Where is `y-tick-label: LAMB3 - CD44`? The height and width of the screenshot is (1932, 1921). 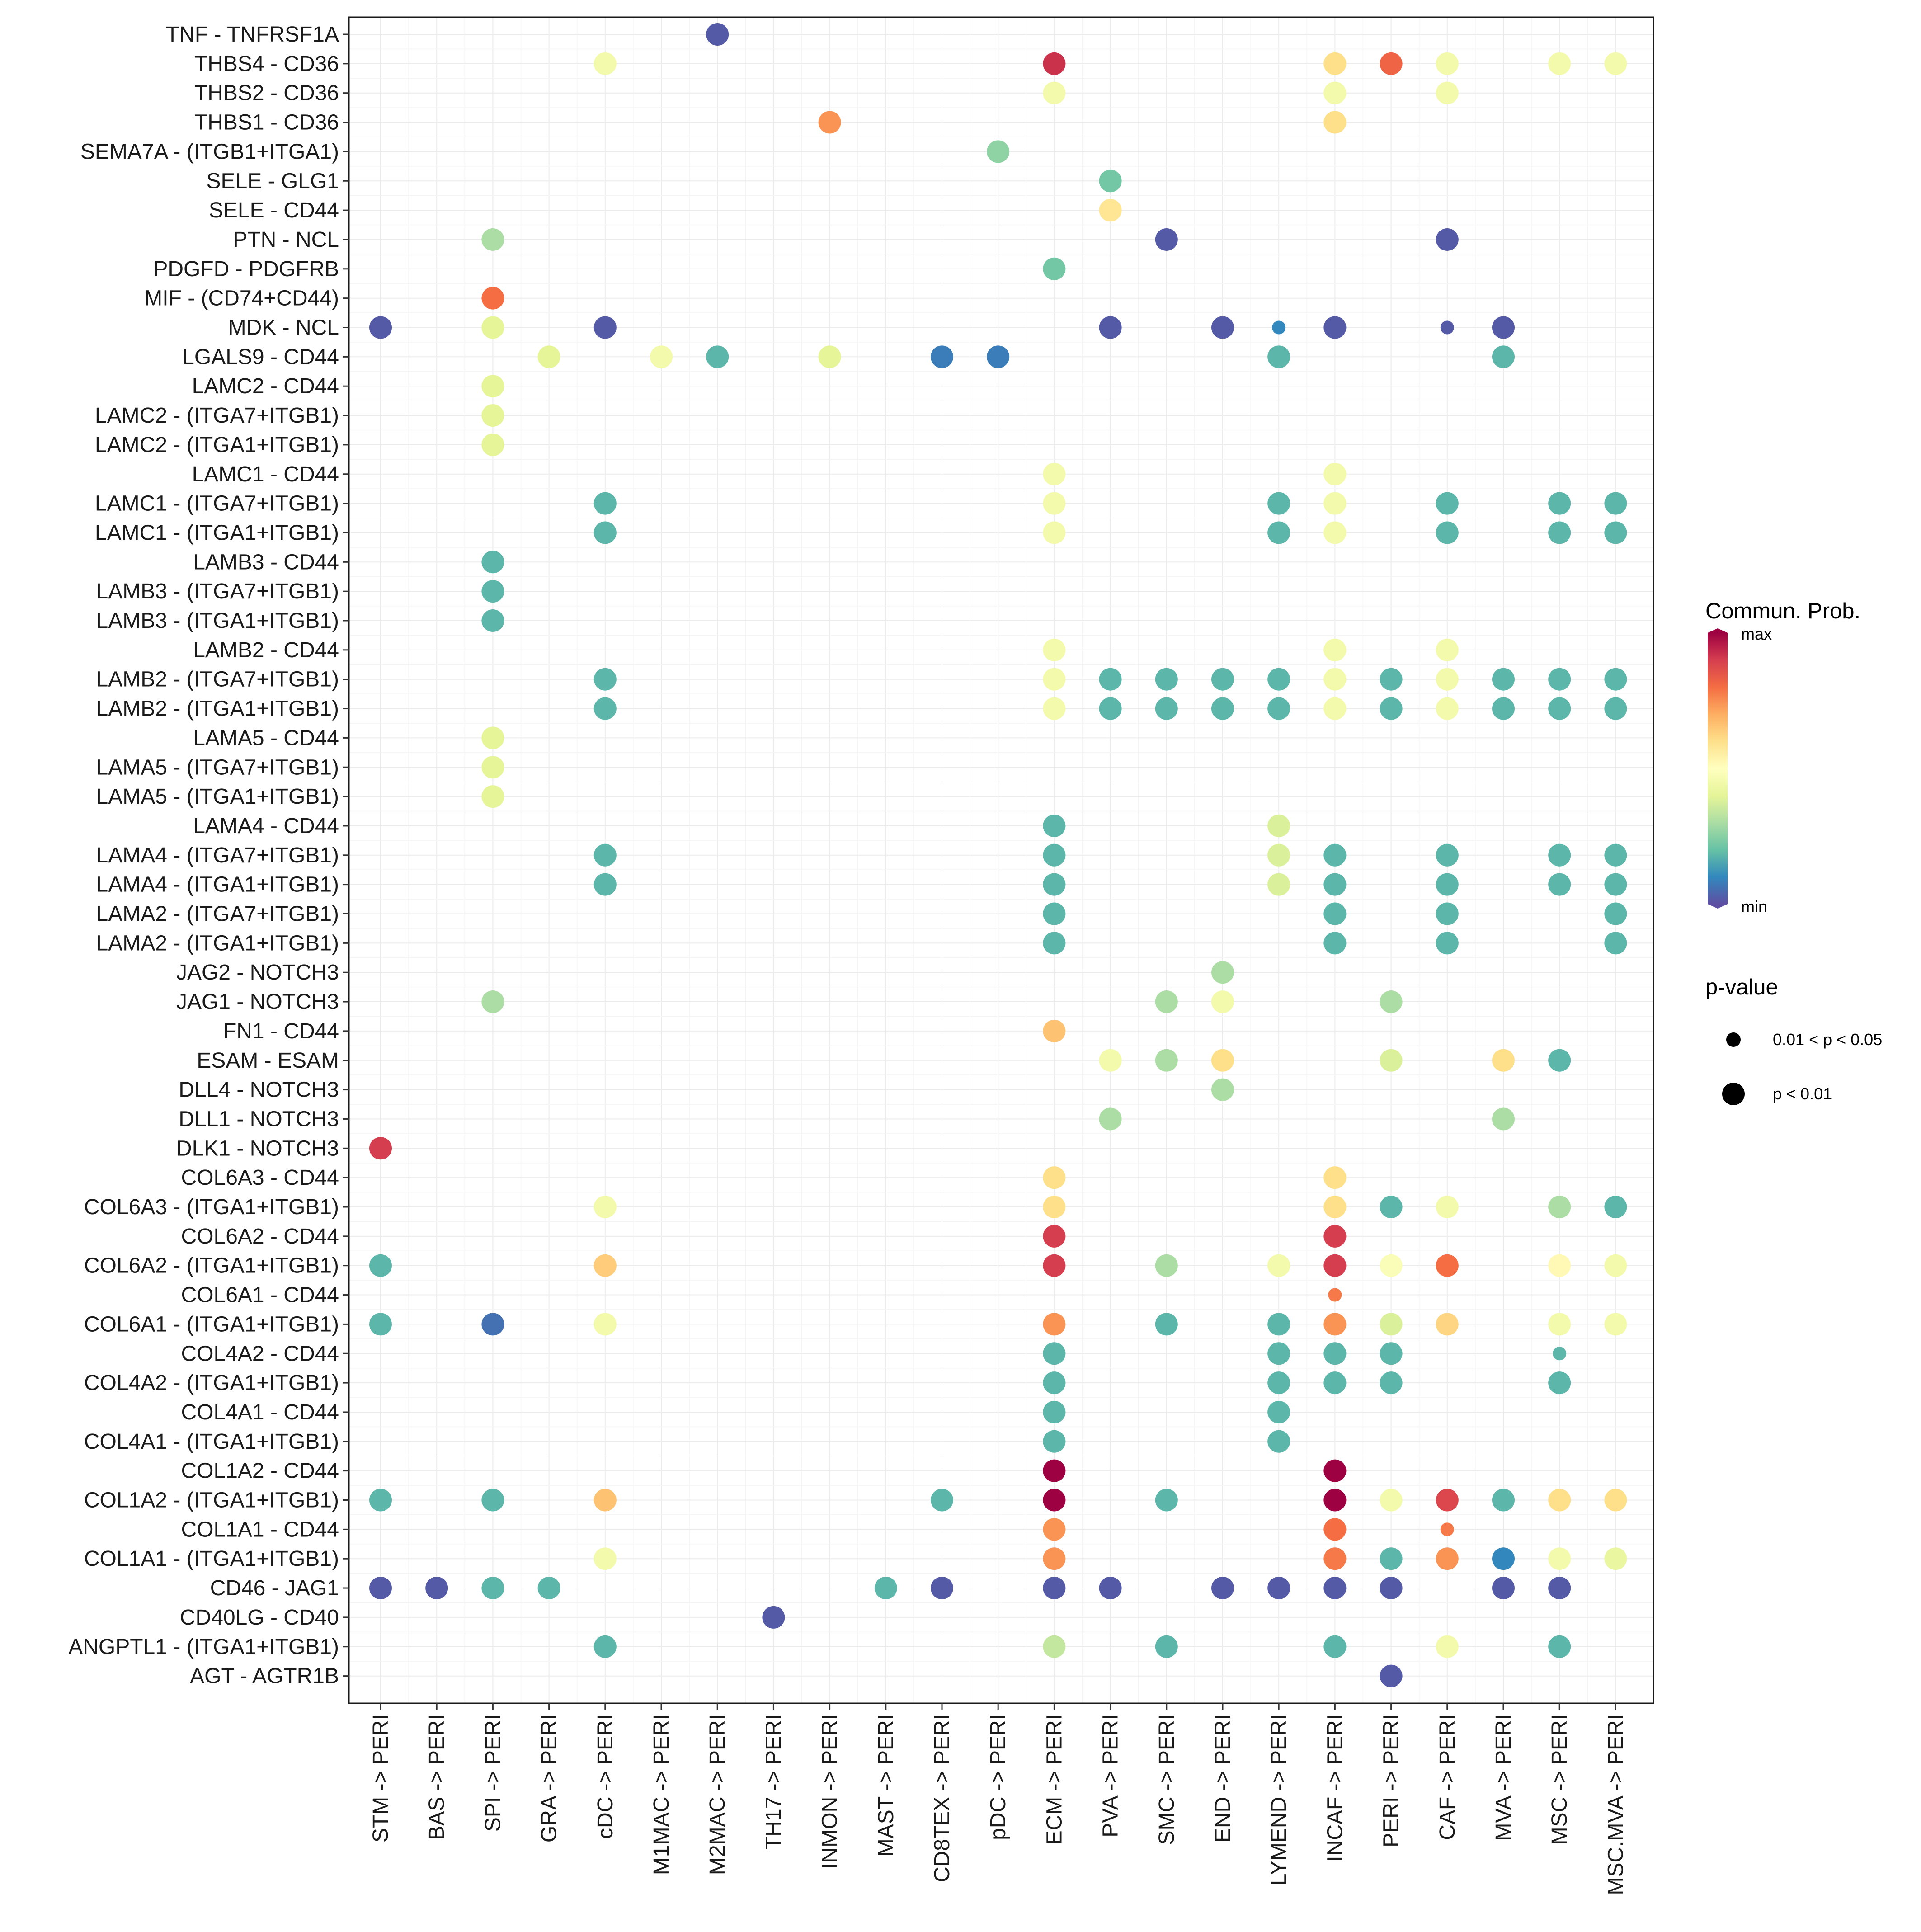
y-tick-label: LAMB3 - CD44 is located at coordinates (266, 562).